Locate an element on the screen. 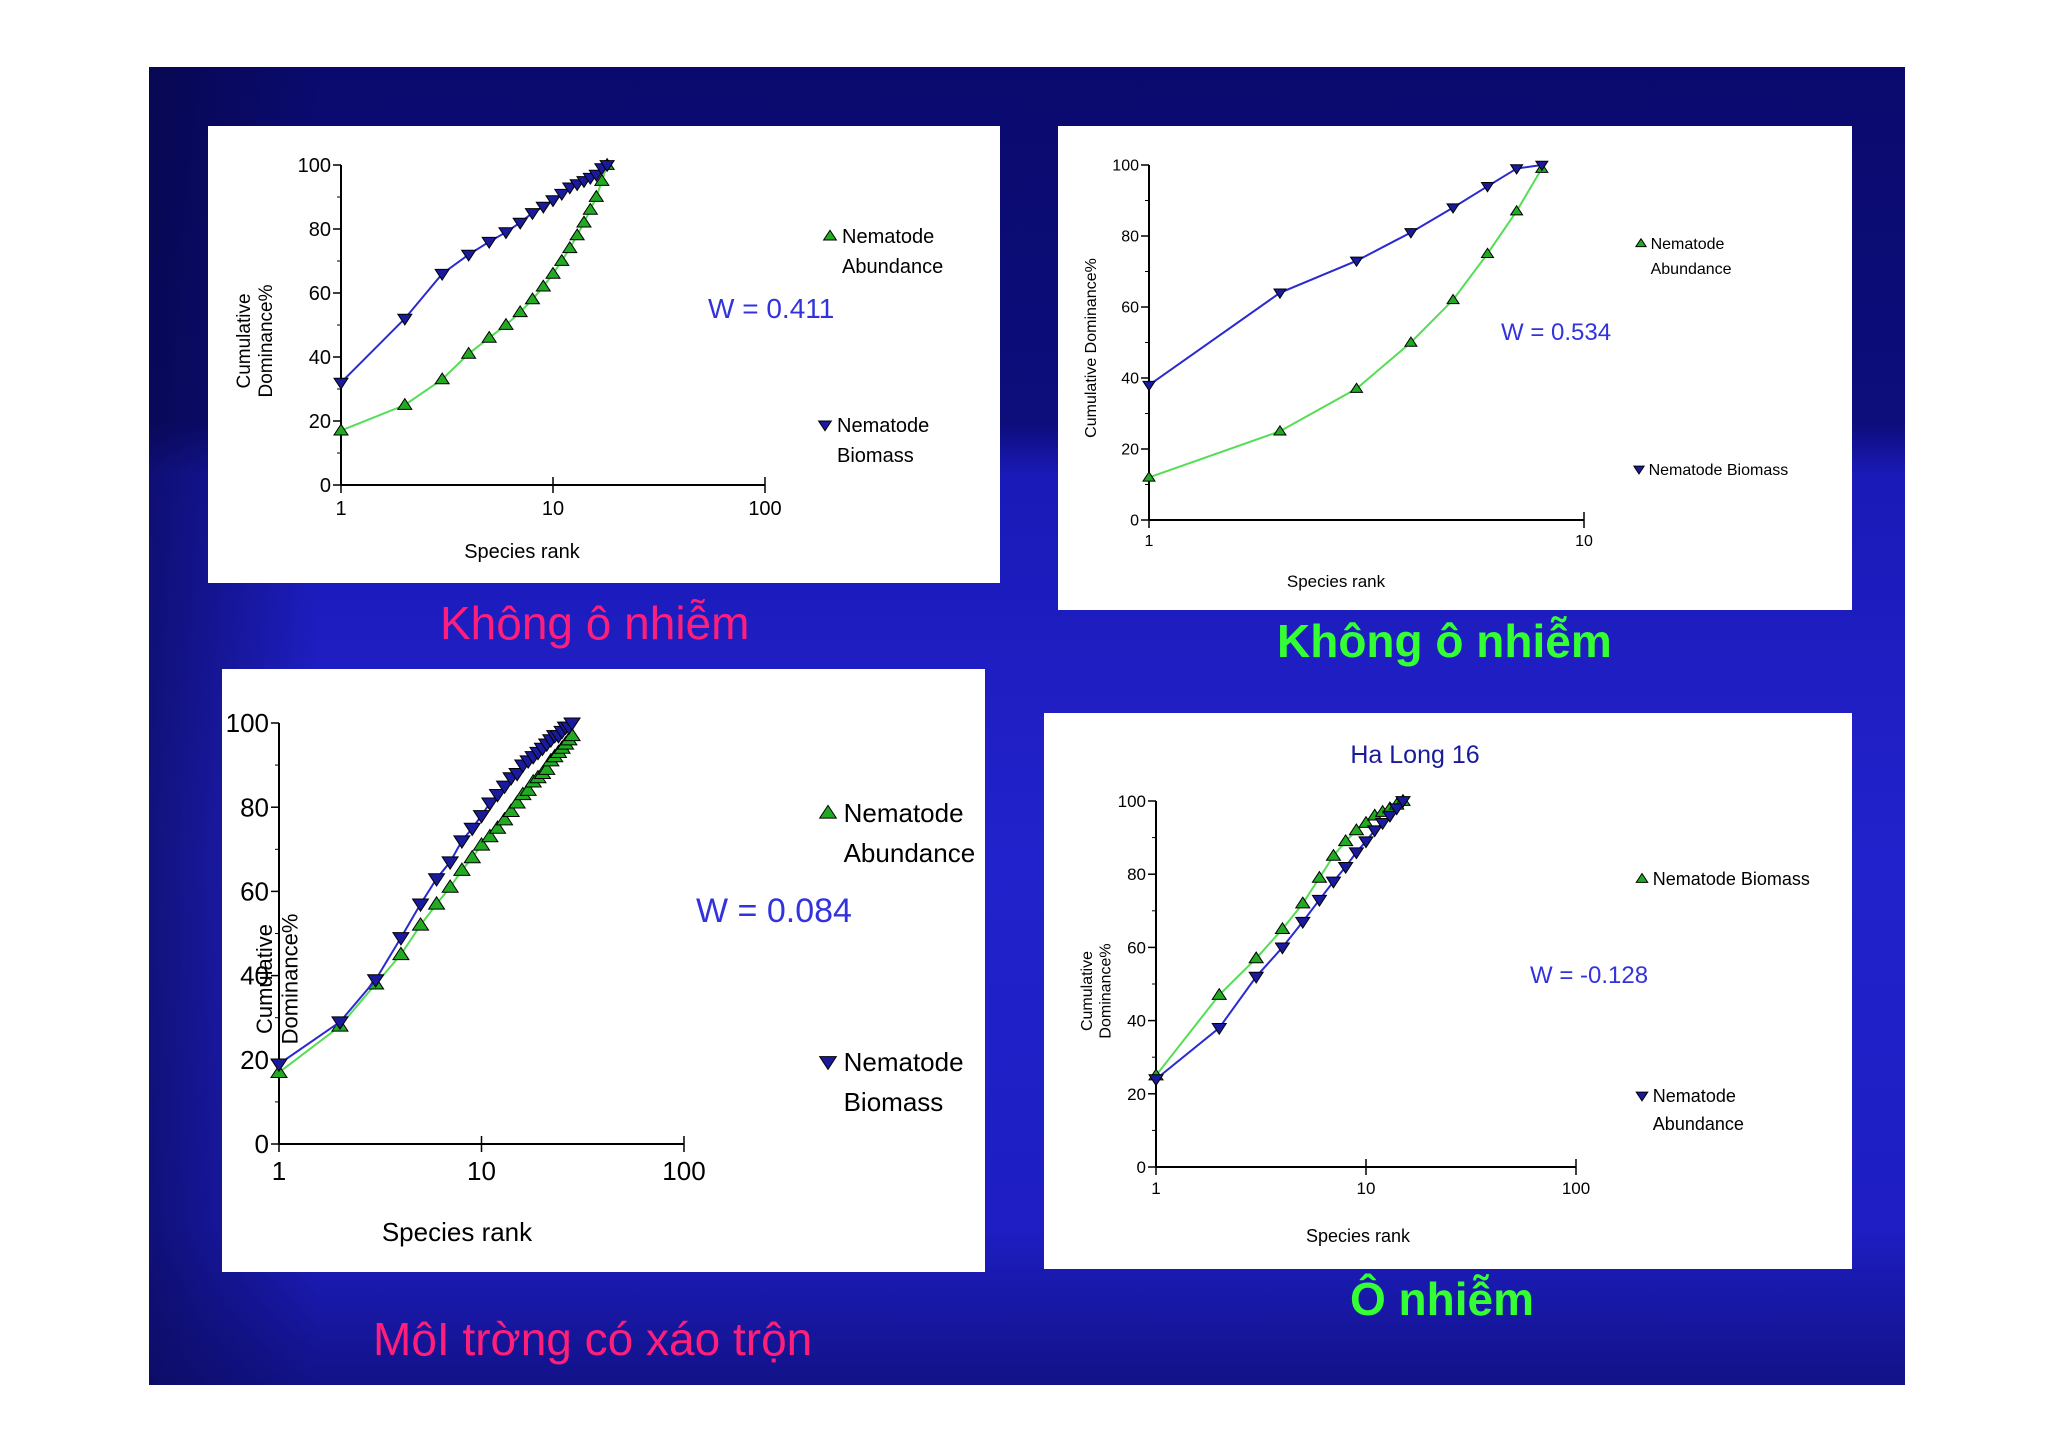 The width and height of the screenshot is (2048, 1448). w-statistic-label: W = 0.084 is located at coordinates (774, 911).